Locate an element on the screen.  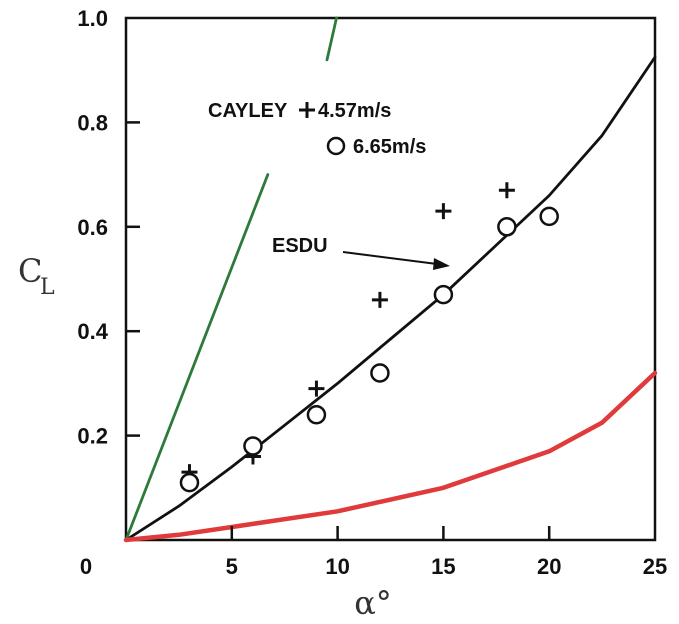
legend-plus-marker is located at coordinates (307, 110).